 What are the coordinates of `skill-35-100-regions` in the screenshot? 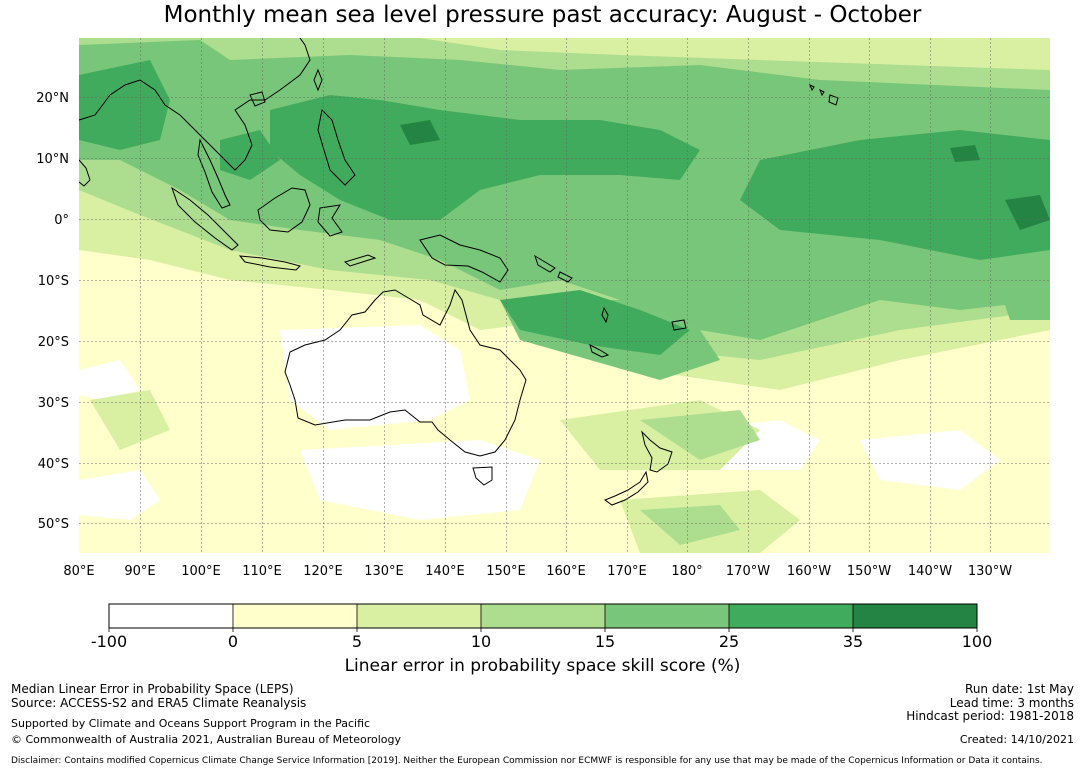 It's located at (725, 175).